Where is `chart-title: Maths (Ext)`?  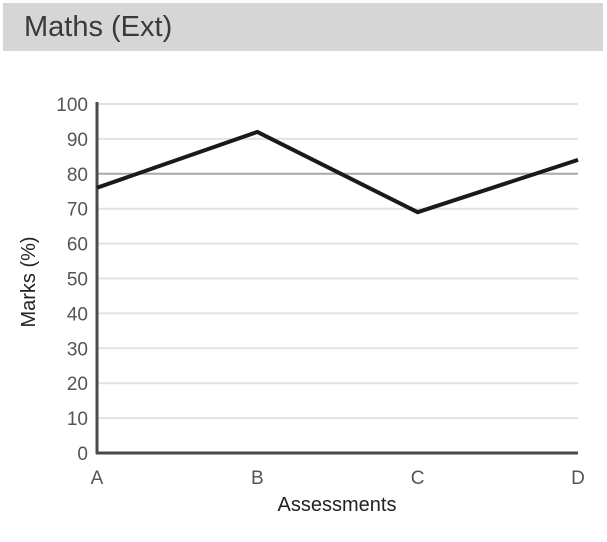
chart-title: Maths (Ext) is located at coordinates (98, 26).